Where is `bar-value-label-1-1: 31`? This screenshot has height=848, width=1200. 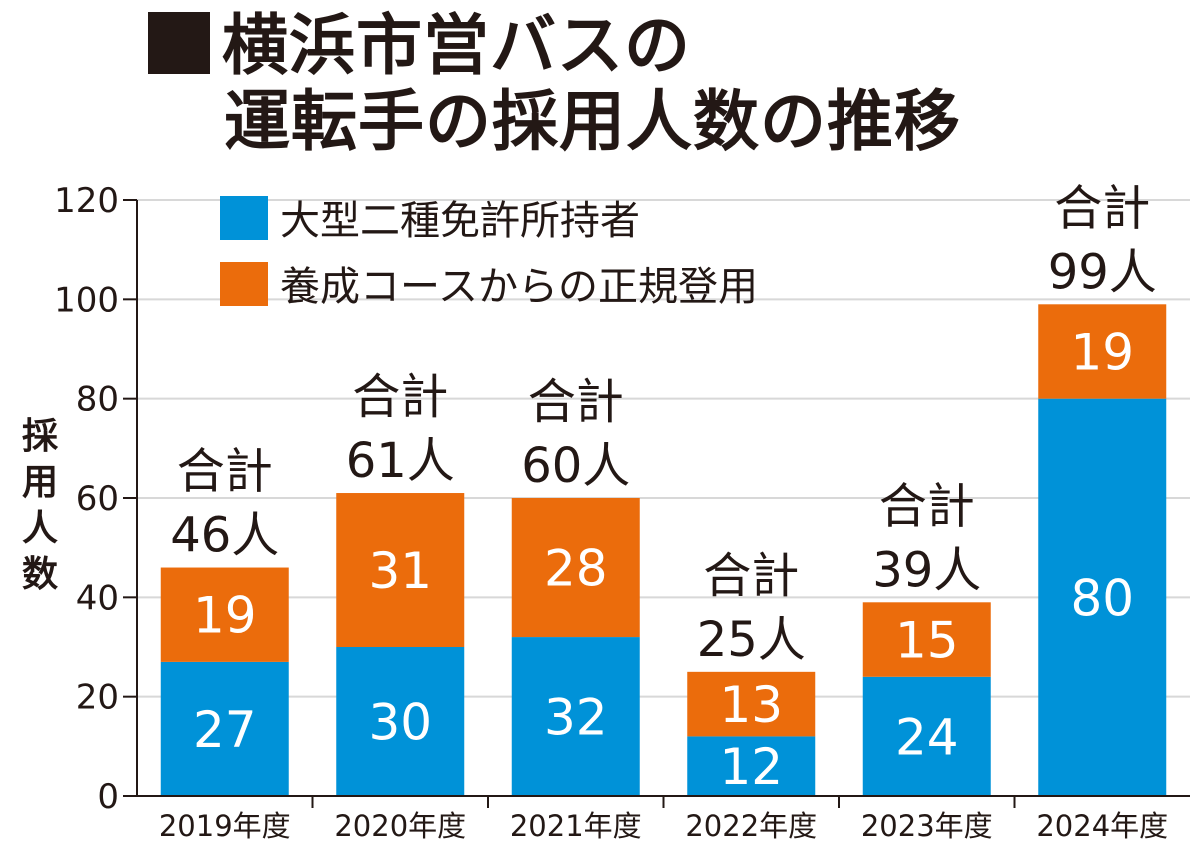 bar-value-label-1-1: 31 is located at coordinates (400, 571).